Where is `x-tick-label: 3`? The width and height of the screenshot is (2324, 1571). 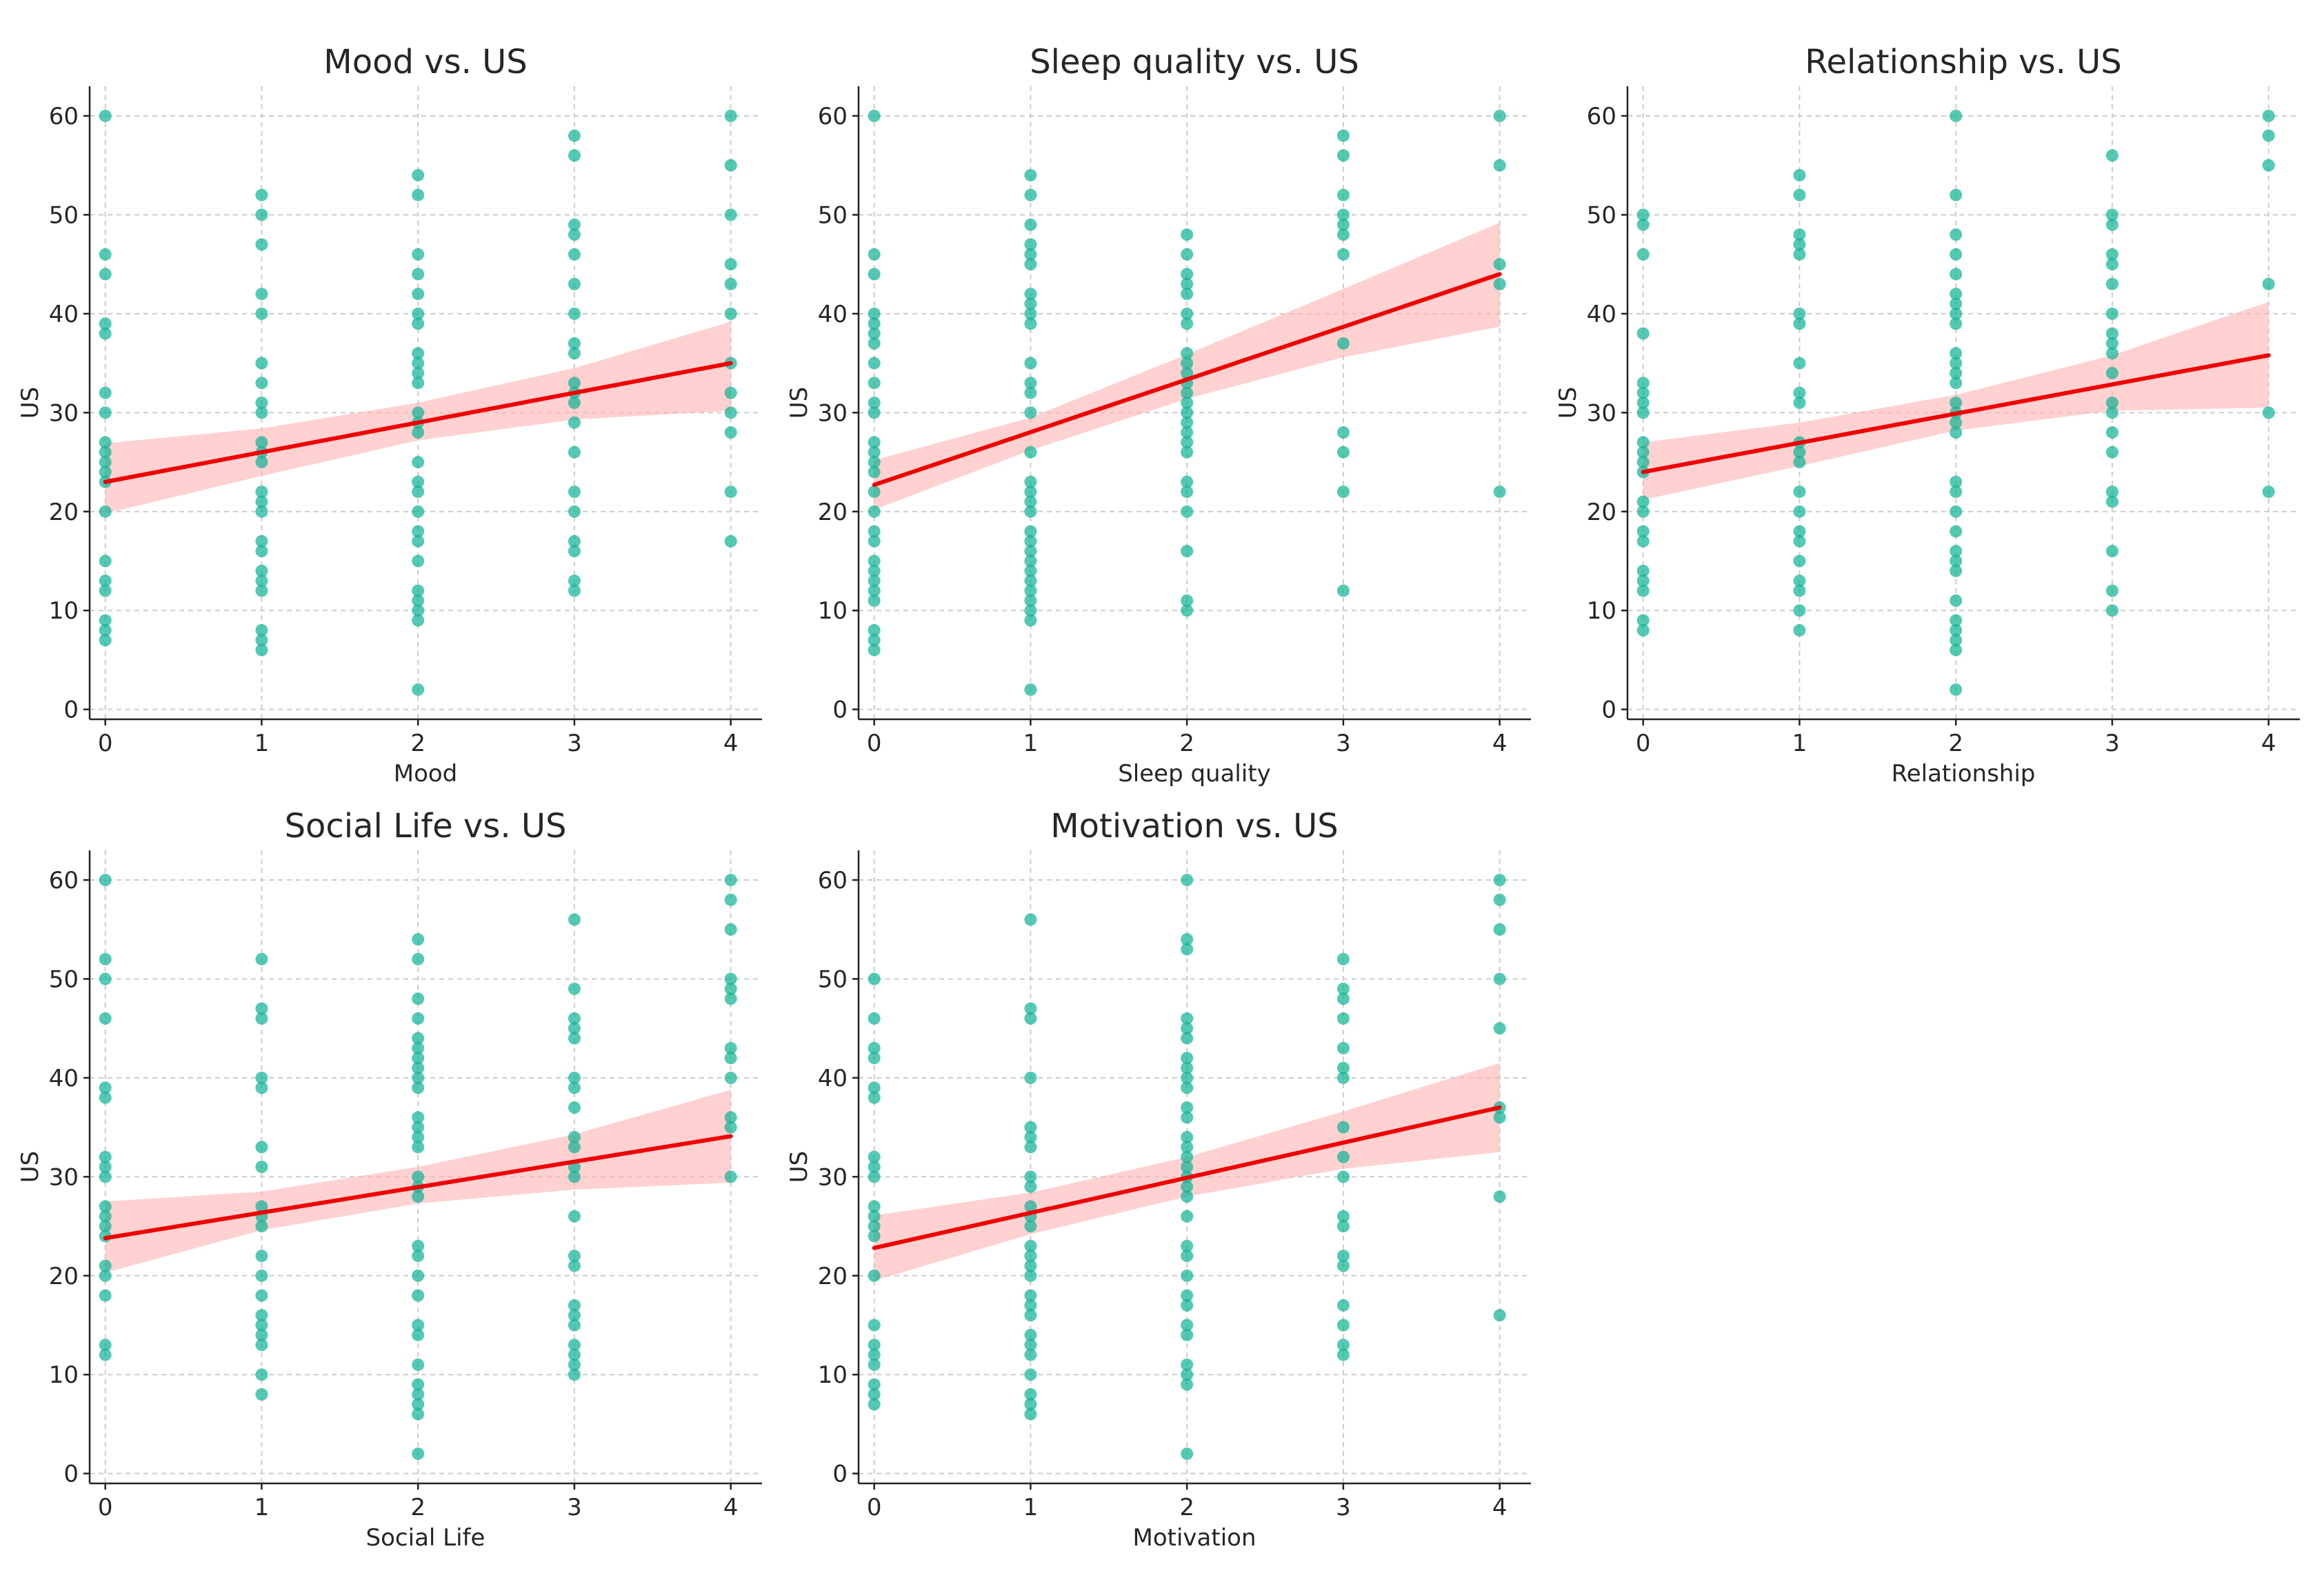
x-tick-label: 3 is located at coordinates (2112, 743).